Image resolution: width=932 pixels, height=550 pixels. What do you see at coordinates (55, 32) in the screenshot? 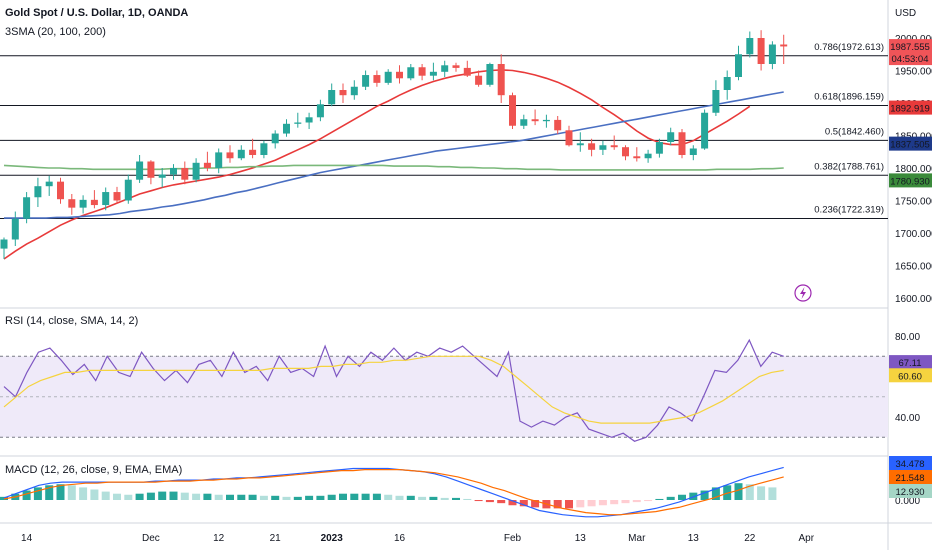
I see `indicator-label-sma: 3SMA (20, 100, 200)` at bounding box center [55, 32].